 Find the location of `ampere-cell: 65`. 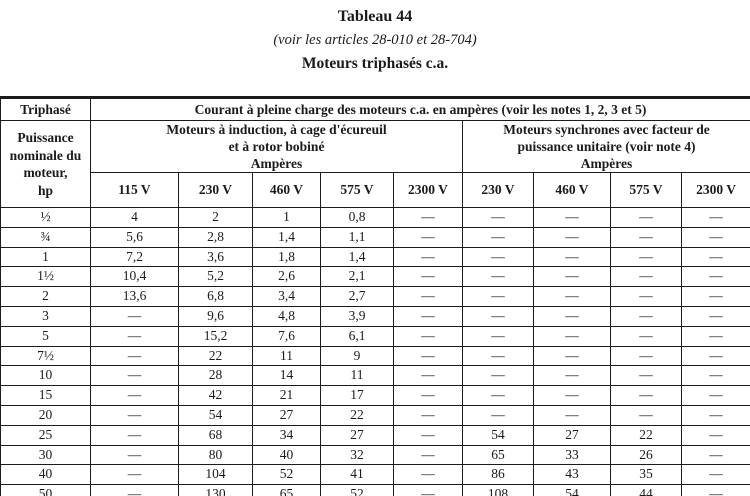

ampere-cell: 65 is located at coordinates (498, 455).